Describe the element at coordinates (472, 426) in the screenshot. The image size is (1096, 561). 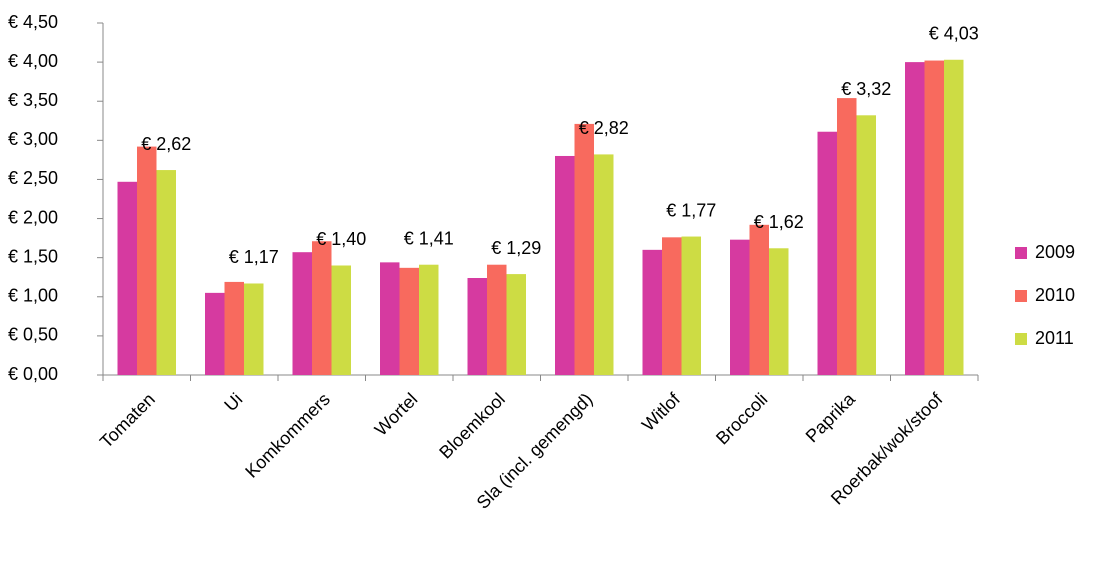
I see `x-tick-label: Bloemkool` at that location.